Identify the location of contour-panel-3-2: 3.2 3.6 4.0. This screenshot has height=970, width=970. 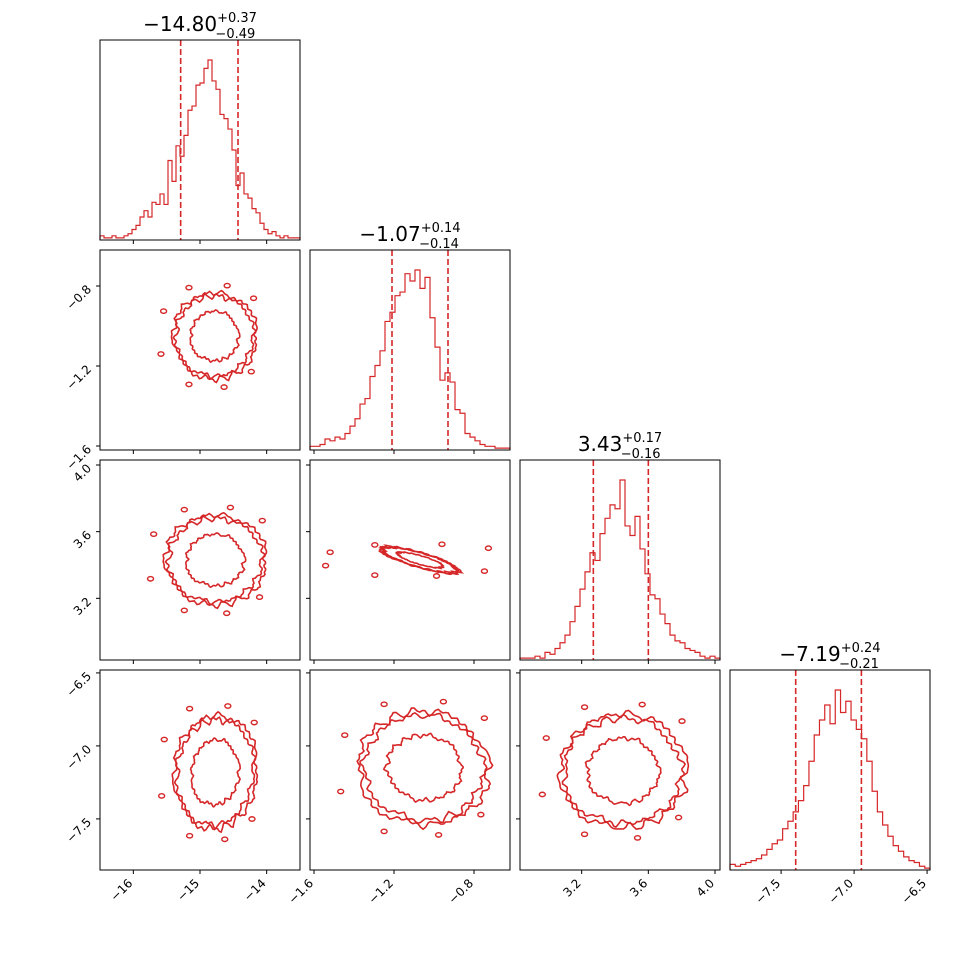
(618, 784).